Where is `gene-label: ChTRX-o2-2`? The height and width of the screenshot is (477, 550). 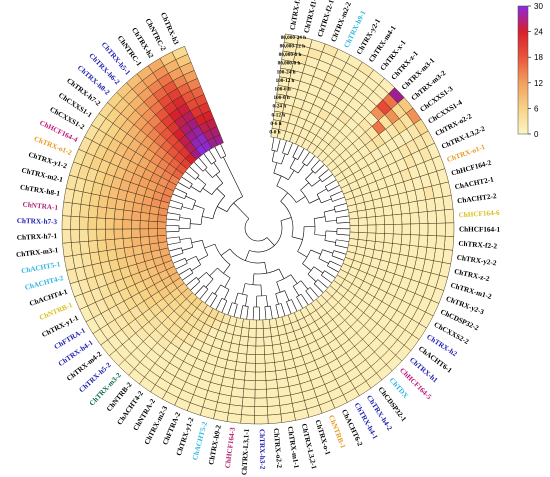 gene-label: ChTRX-o2-2 is located at coordinates (277, 448).